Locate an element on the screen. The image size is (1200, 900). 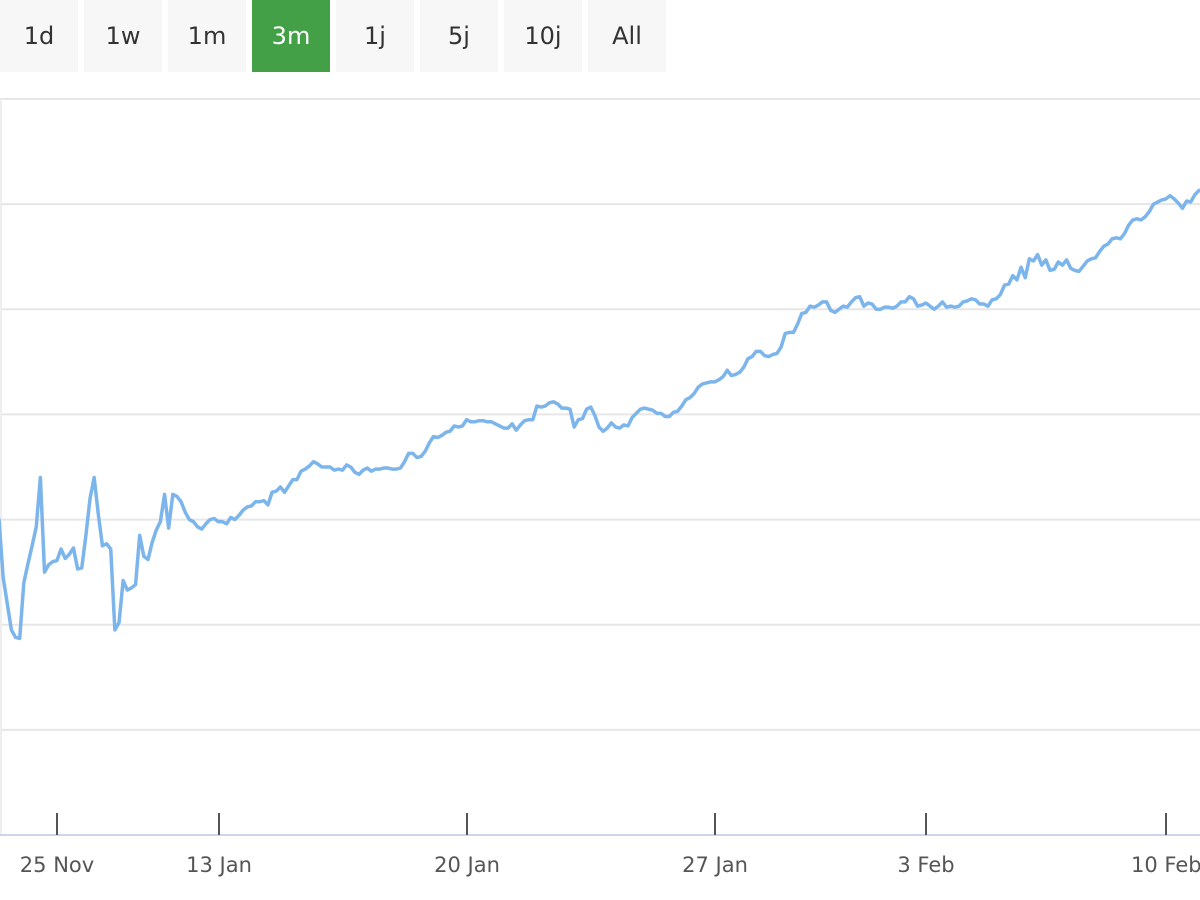
range-button-1m: 1m is located at coordinates (207, 36).